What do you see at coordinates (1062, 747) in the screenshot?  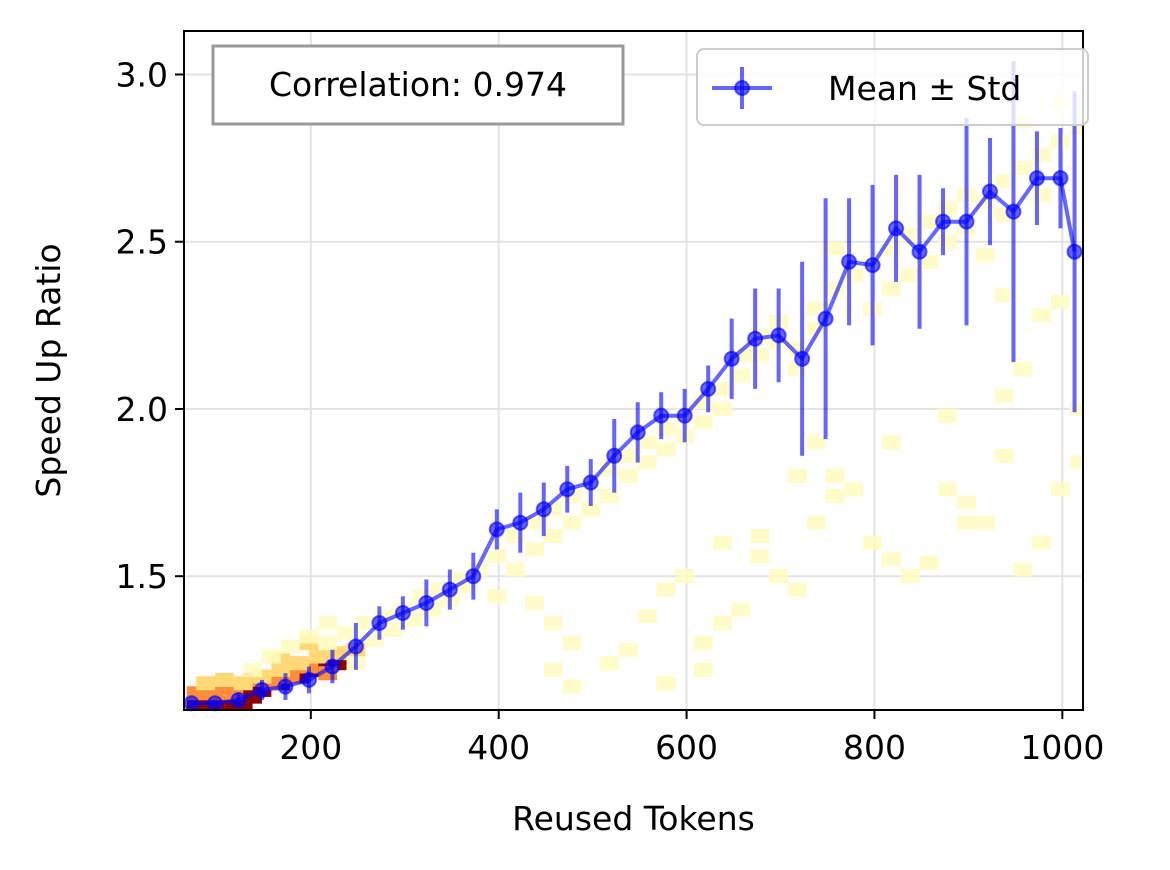 I see `x-tick-label: 1000` at bounding box center [1062, 747].